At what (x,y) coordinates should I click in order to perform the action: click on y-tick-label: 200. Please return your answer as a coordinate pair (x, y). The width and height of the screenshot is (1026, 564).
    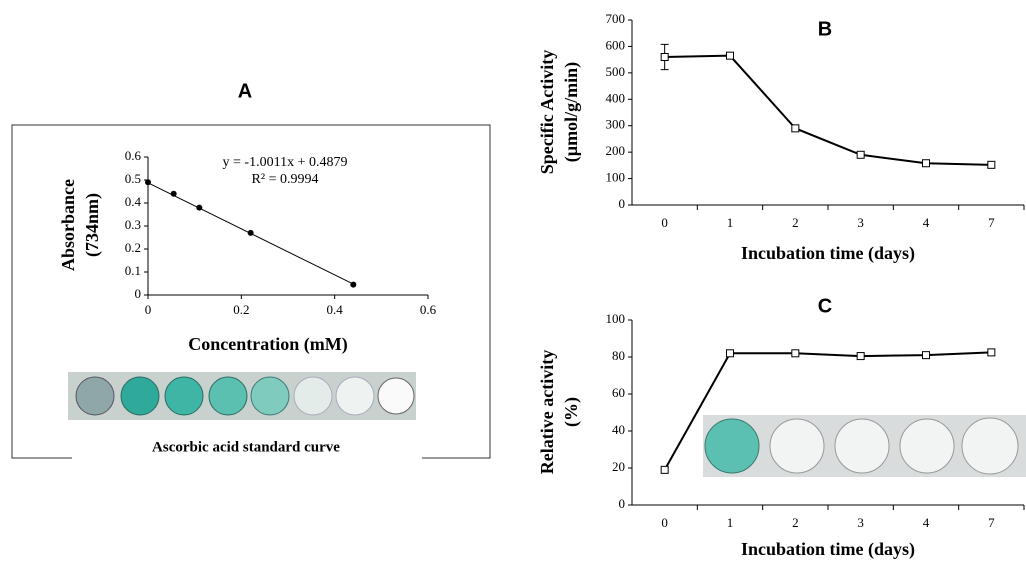
    Looking at the image, I should click on (616, 150).